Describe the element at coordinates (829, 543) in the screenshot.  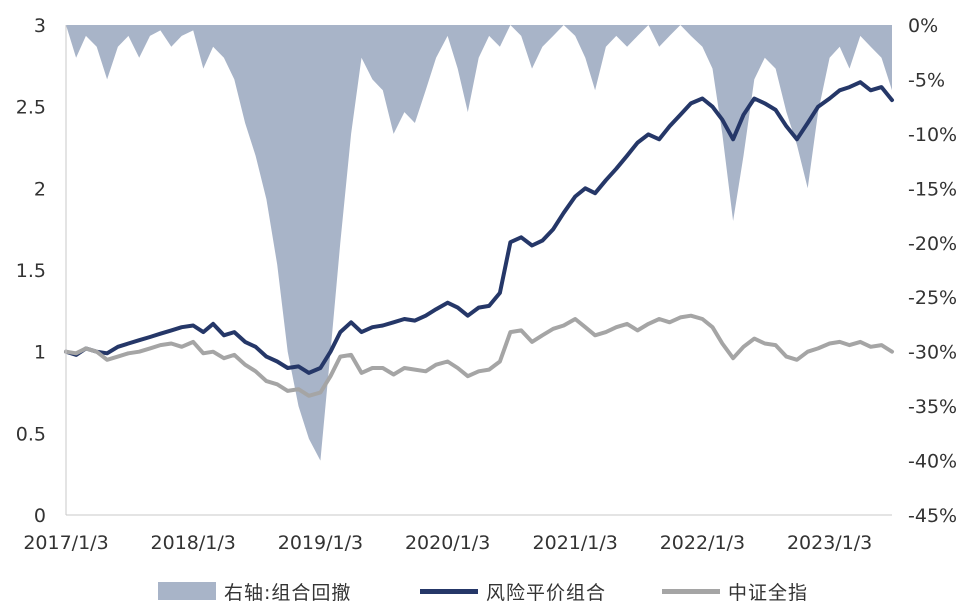
I see `x-tick-label: 2023/1/3` at that location.